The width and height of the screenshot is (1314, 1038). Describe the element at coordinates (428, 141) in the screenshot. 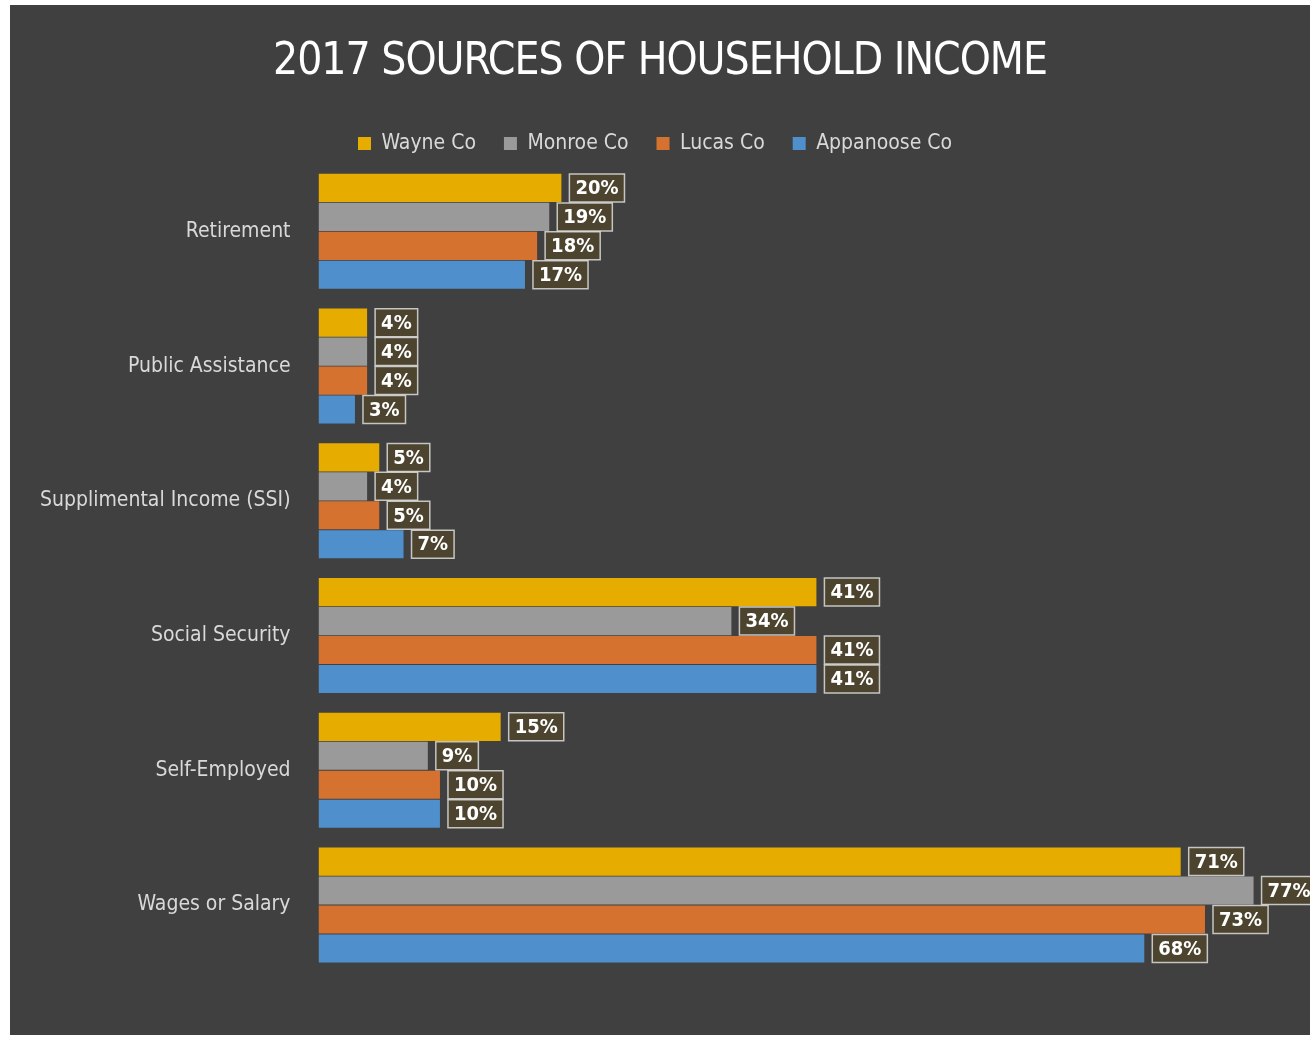

I see `legend-label: Wayne Co` at that location.